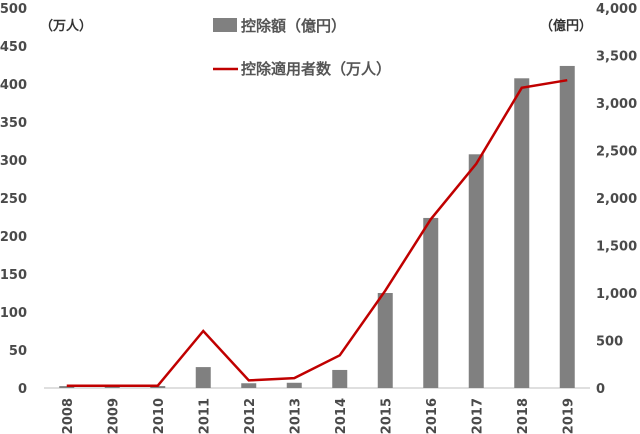  Describe the element at coordinates (13, 161) in the screenshot. I see `left-tick-label: 300` at that location.